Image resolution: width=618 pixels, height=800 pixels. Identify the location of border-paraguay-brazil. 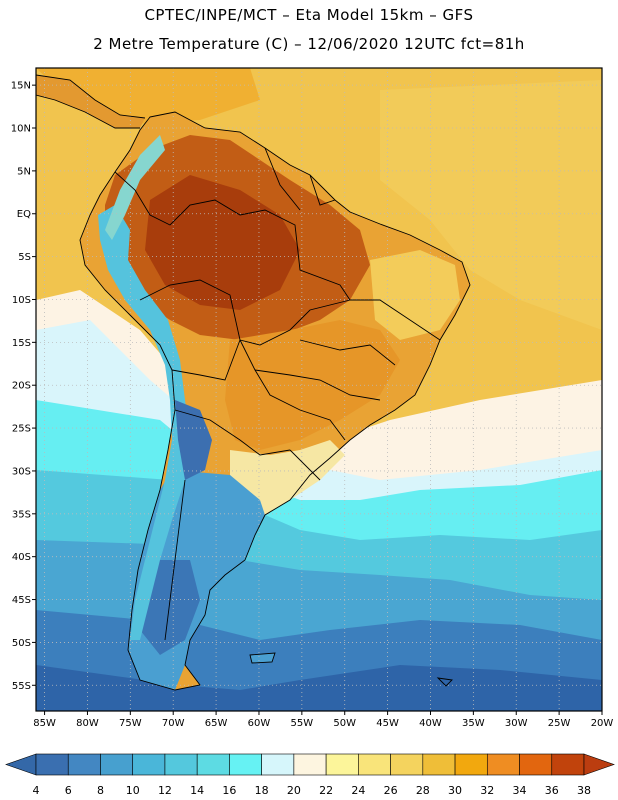
(292, 390).